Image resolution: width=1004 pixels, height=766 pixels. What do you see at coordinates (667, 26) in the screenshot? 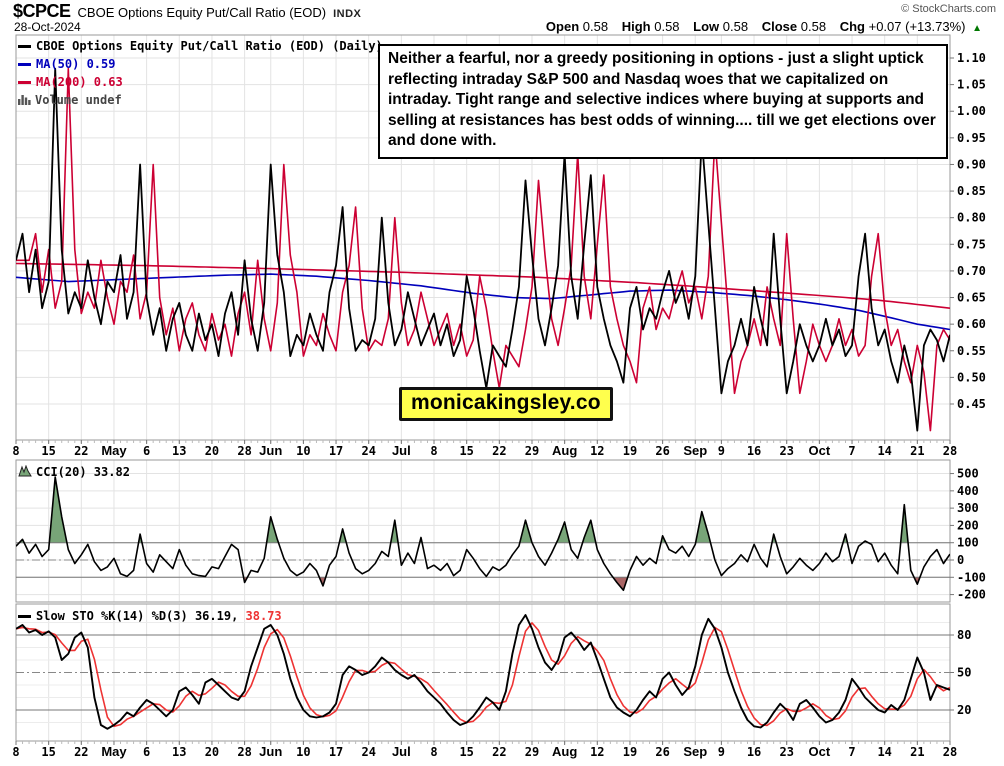
I see `high-value: 0.58` at bounding box center [667, 26].